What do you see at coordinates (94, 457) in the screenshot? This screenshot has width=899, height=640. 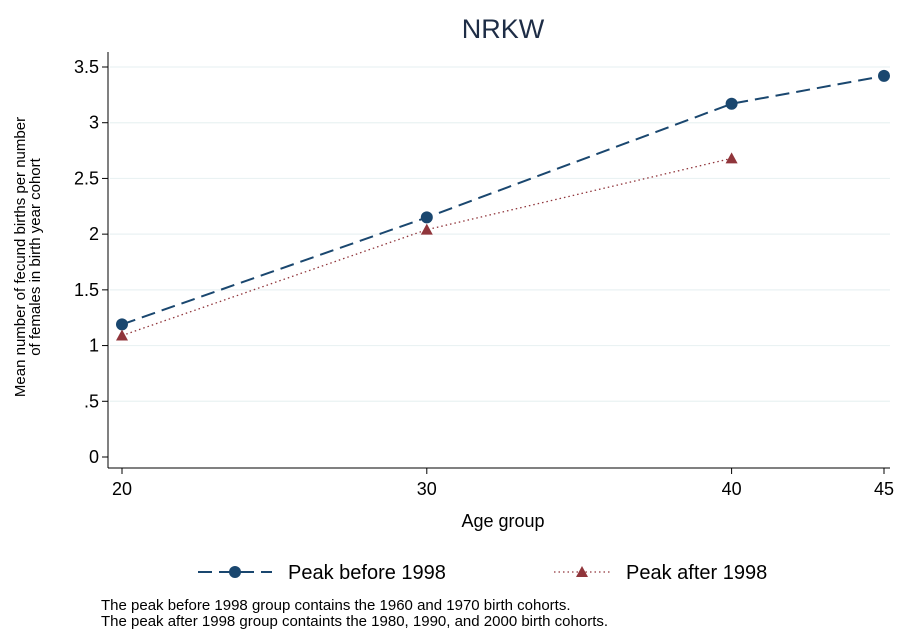 I see `y-tick-label: 0` at bounding box center [94, 457].